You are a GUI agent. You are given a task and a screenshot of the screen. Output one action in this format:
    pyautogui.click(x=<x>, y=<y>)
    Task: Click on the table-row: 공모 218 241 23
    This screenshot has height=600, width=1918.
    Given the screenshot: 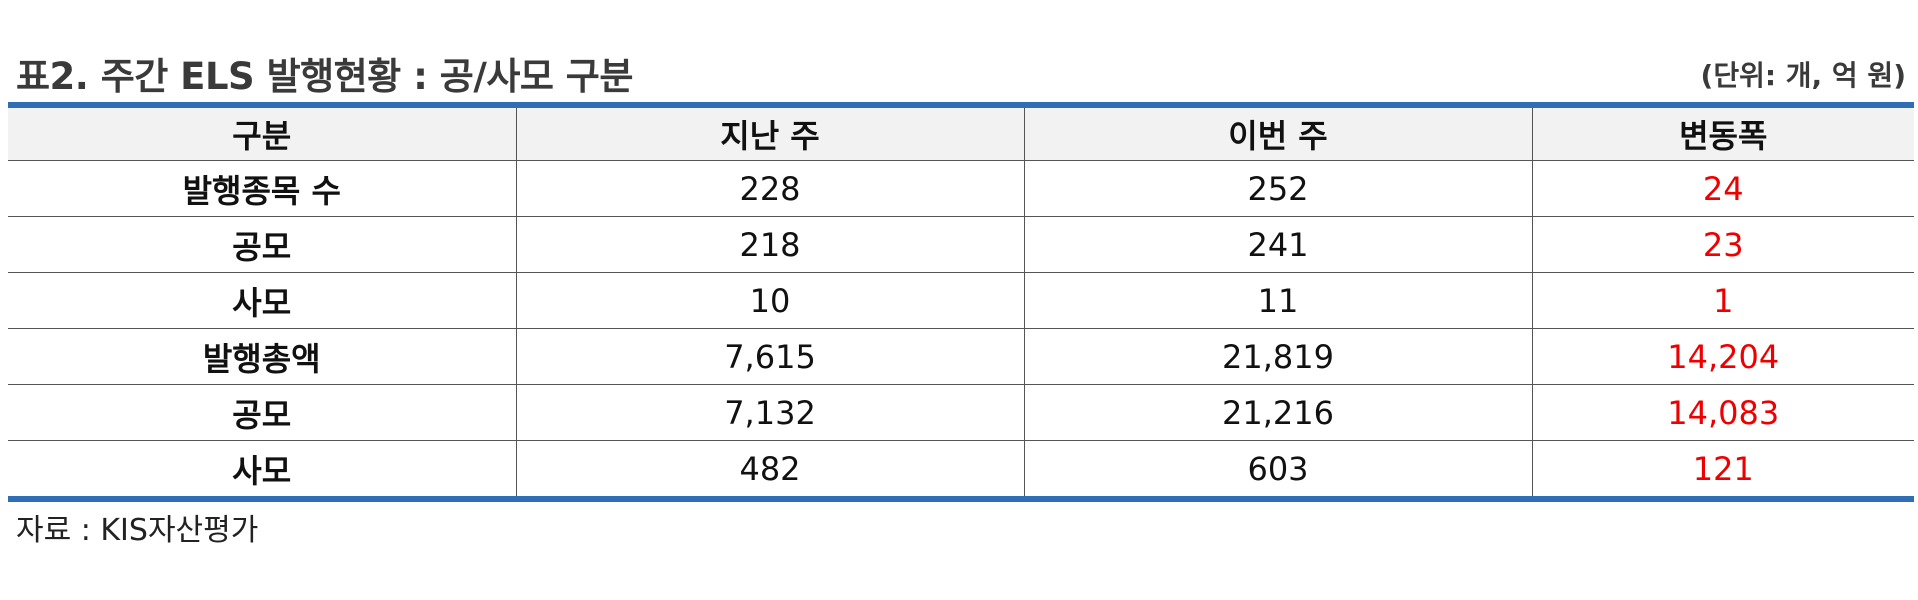 What is the action you would take?
    pyautogui.click(x=961, y=244)
    